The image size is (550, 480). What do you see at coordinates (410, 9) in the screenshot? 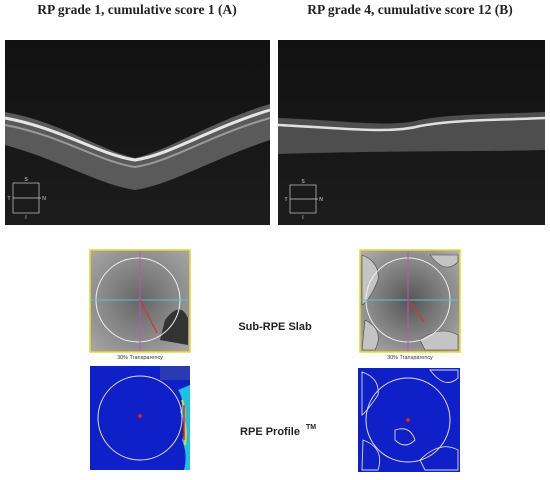
I see `panel-title: RP grade 4, cumulative score 12 (B)` at bounding box center [410, 9].